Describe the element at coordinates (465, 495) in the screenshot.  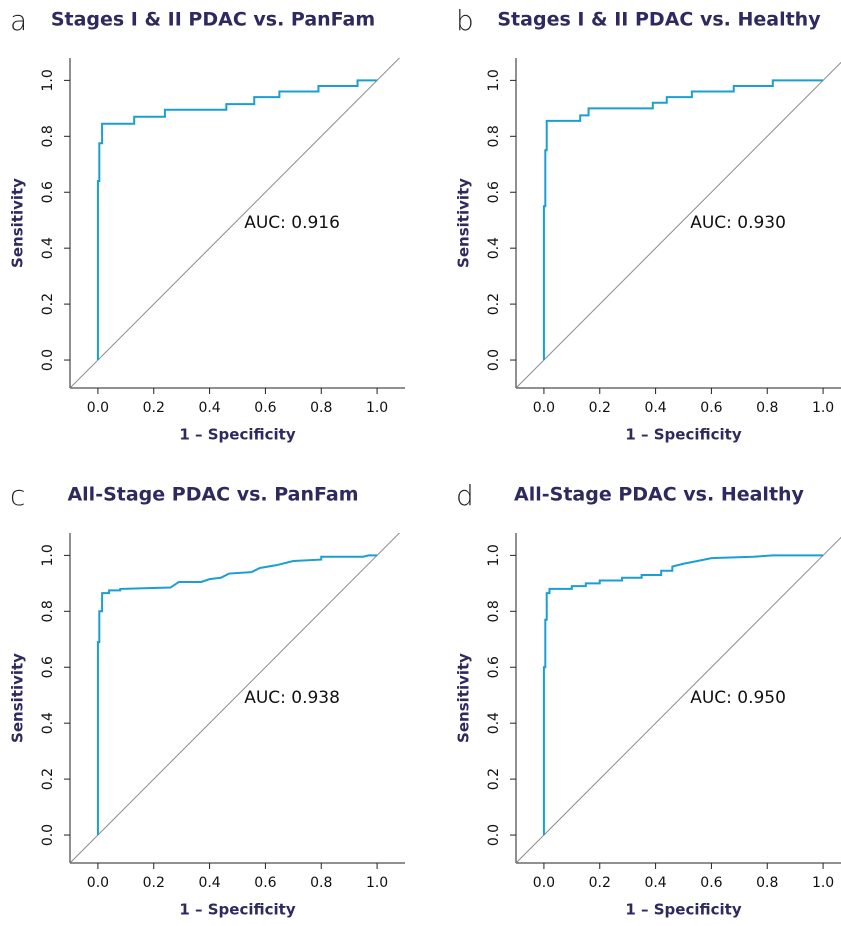
I see `panel-label: d` at that location.